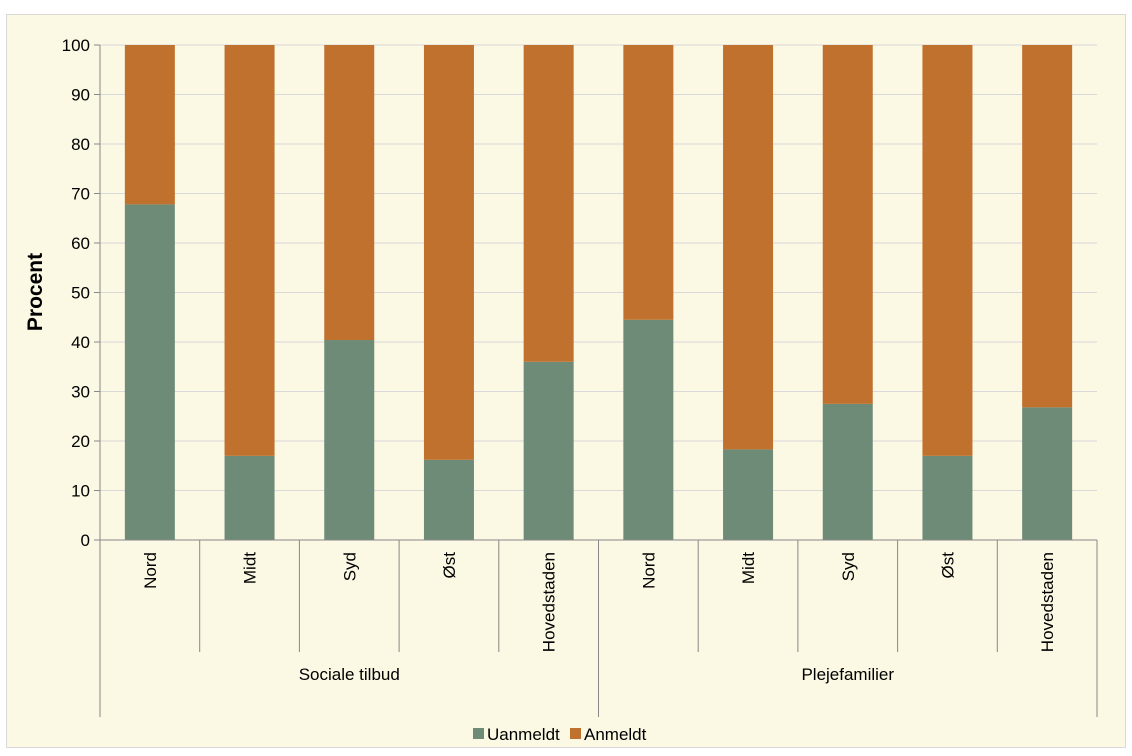 The width and height of the screenshot is (1132, 756). I want to click on bar-anmeldt-plejefamilier-syd, so click(847, 224).